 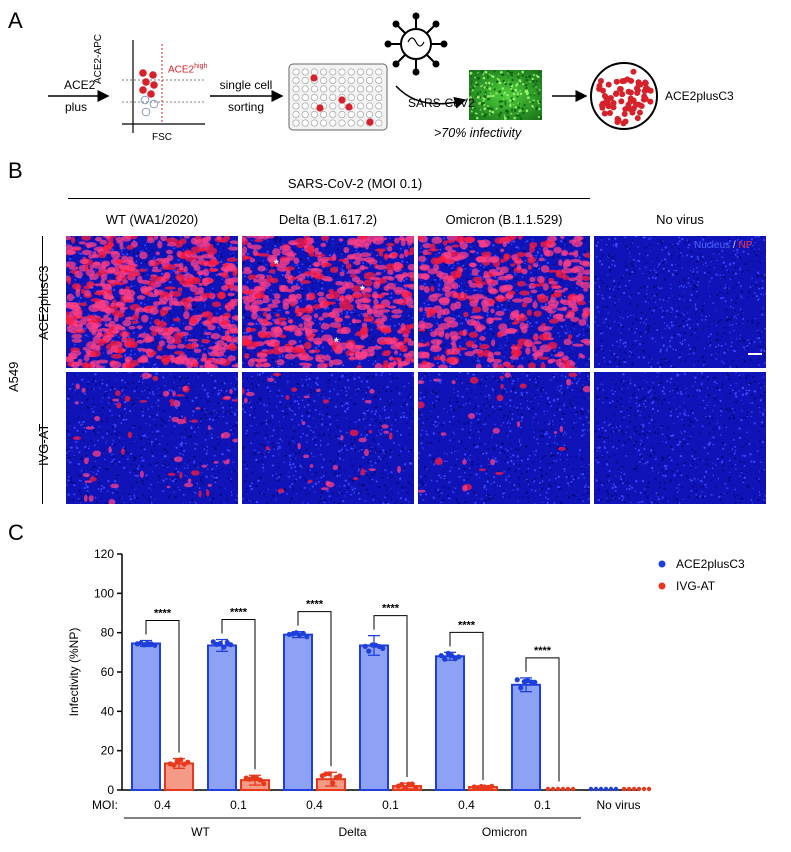 I want to click on col-label-delta: Delta (B.1.617.2), so click(x=328, y=219).